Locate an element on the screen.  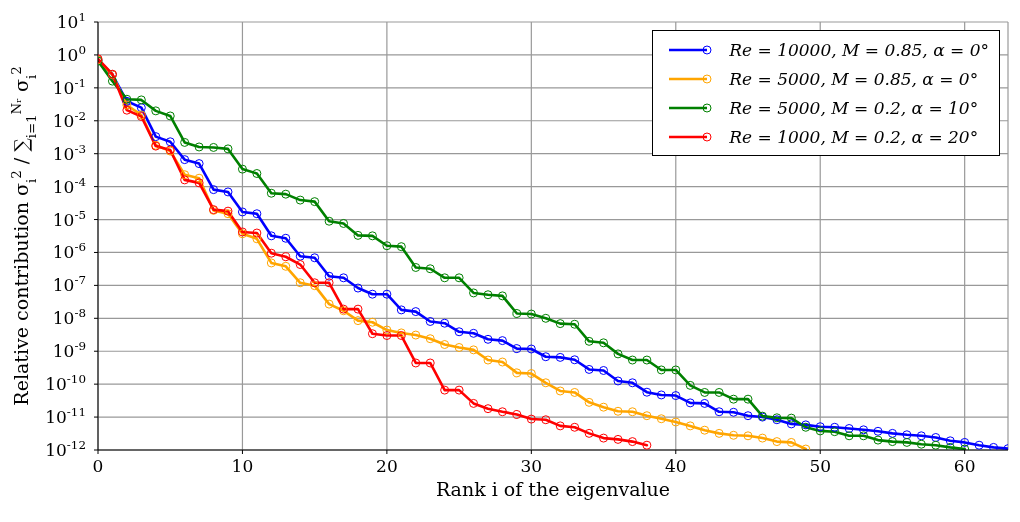
y-tick-label: 10$^{-3}$ is located at coordinates (69, 152).